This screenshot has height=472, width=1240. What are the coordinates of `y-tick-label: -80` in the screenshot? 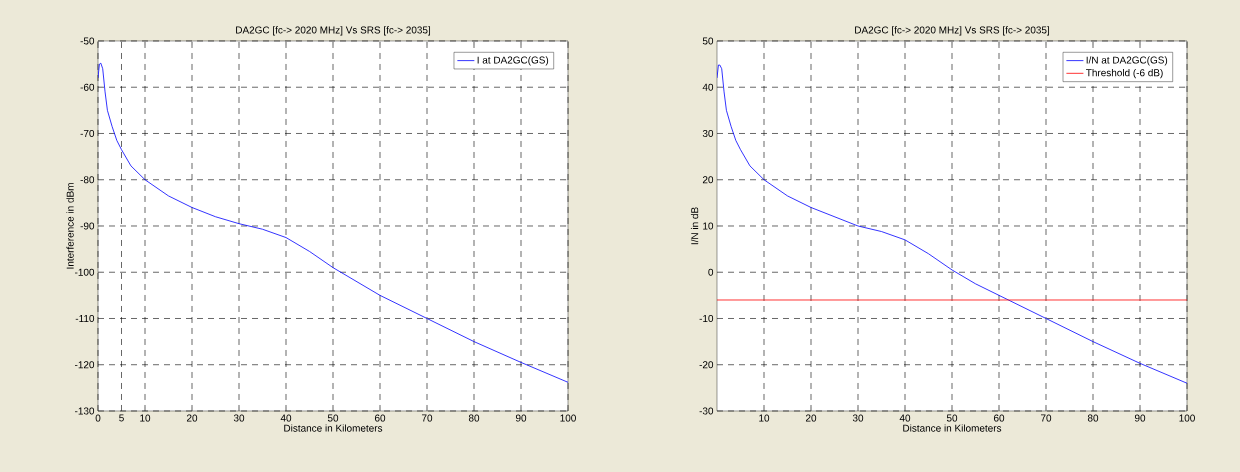 It's located at (87, 180).